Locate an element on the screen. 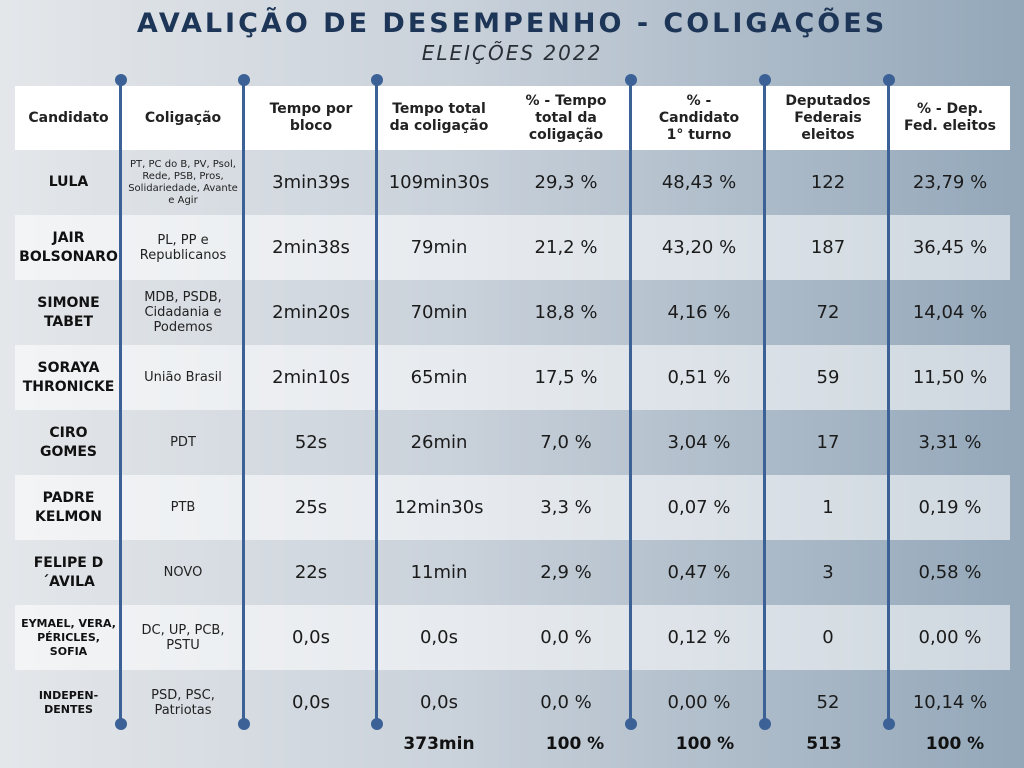 This screenshot has height=768, width=1024. total-pct-tempo: 100 % is located at coordinates (575, 744).